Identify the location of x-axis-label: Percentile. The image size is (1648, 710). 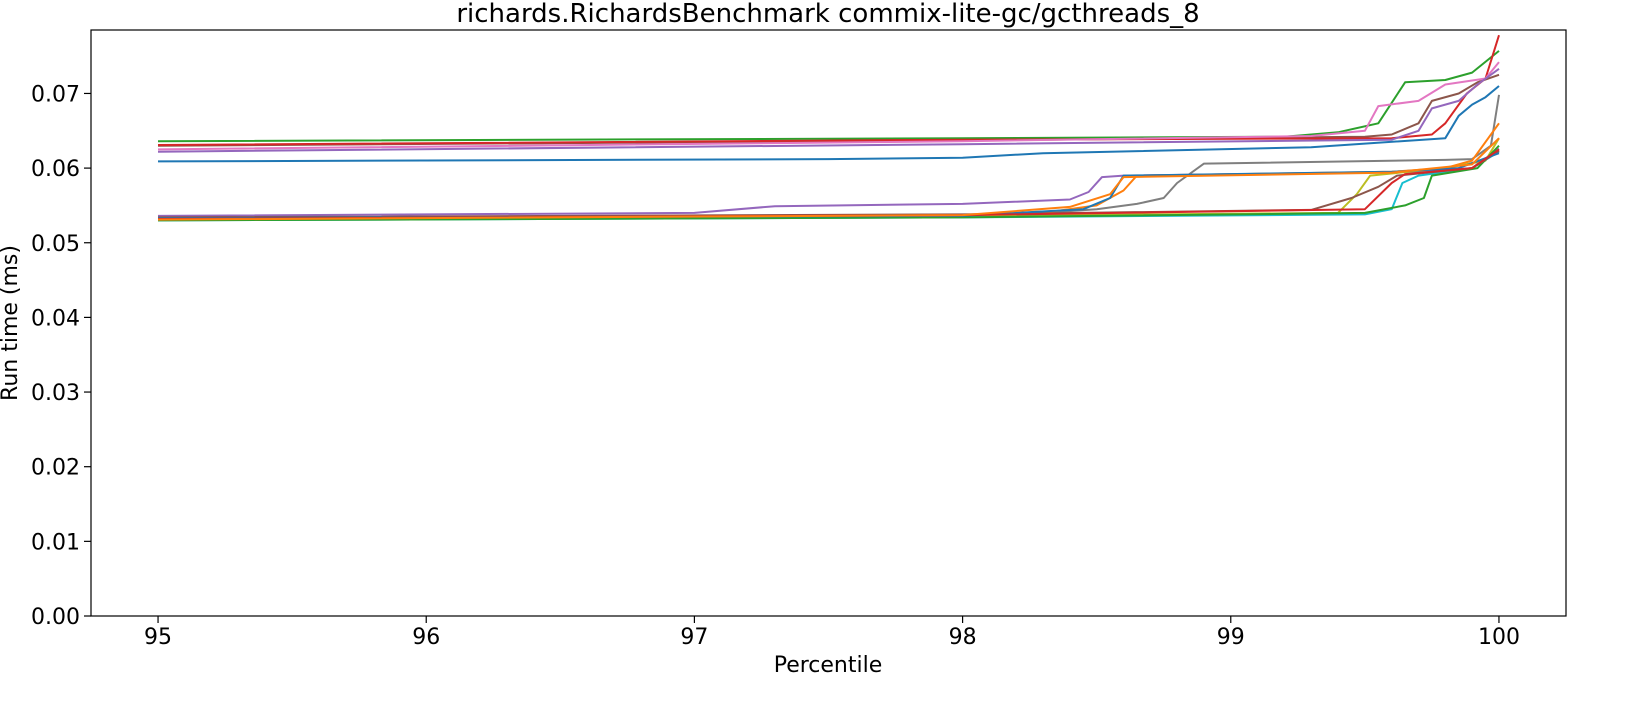
(828, 665).